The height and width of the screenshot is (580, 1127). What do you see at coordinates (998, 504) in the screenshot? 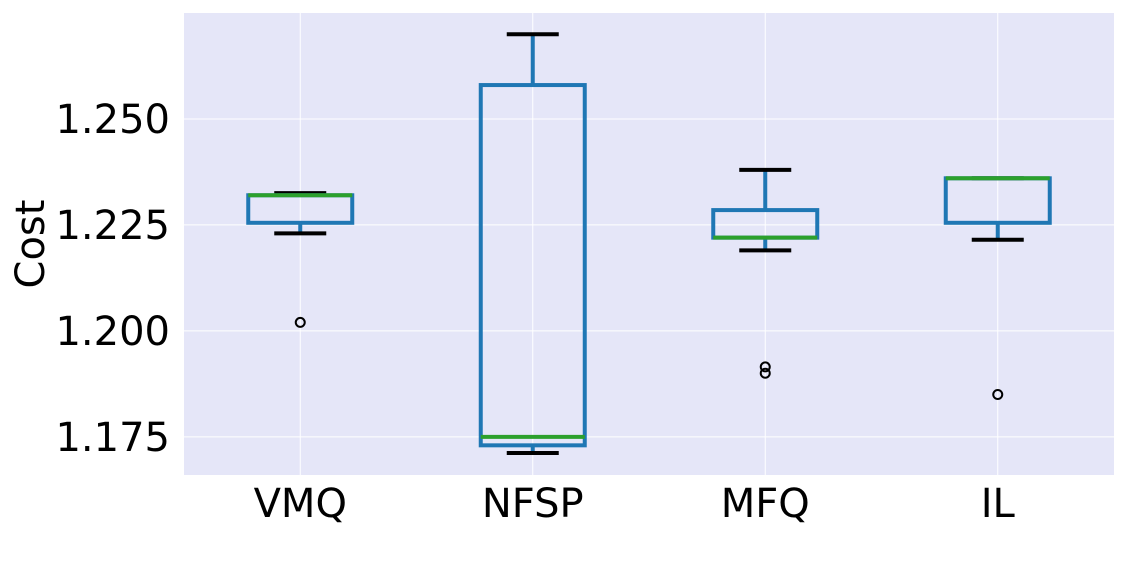
I see `x-tick-label: IL` at bounding box center [998, 504].